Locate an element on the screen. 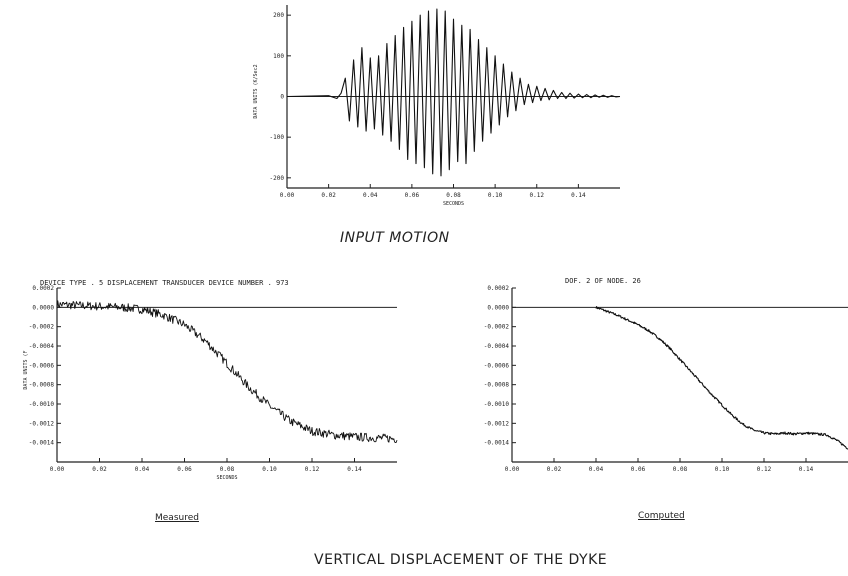 Image resolution: width=848 pixels, height=576 pixels. measured-x-axis-label: SECONDS is located at coordinates (226, 478).